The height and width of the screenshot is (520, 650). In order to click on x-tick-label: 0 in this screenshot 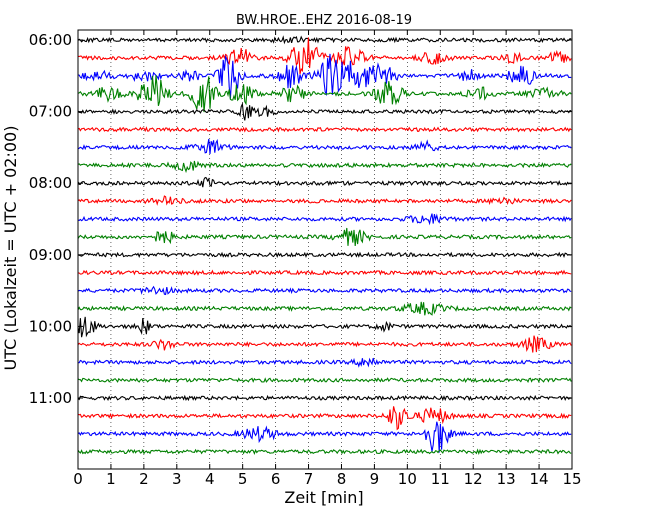, I will do `click(78, 479)`.